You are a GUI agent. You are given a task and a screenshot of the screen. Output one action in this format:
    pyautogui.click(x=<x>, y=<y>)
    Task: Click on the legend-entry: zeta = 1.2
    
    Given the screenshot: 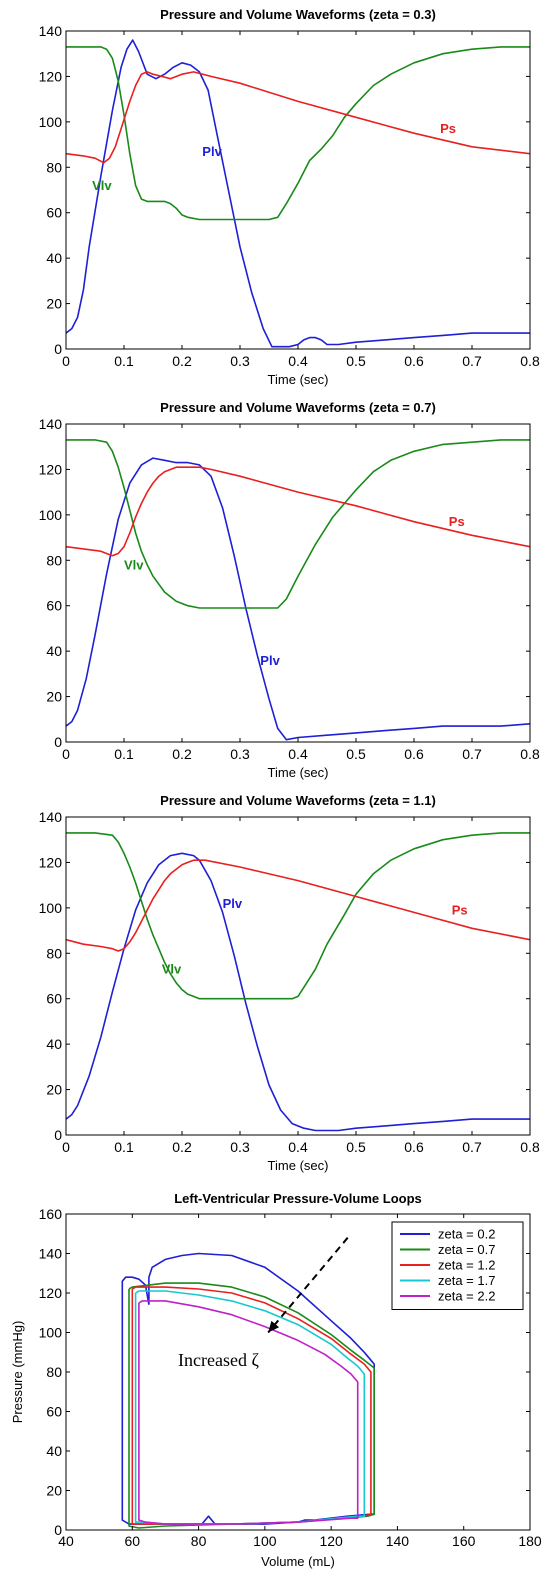 What is the action you would take?
    pyautogui.click(x=466, y=1265)
    